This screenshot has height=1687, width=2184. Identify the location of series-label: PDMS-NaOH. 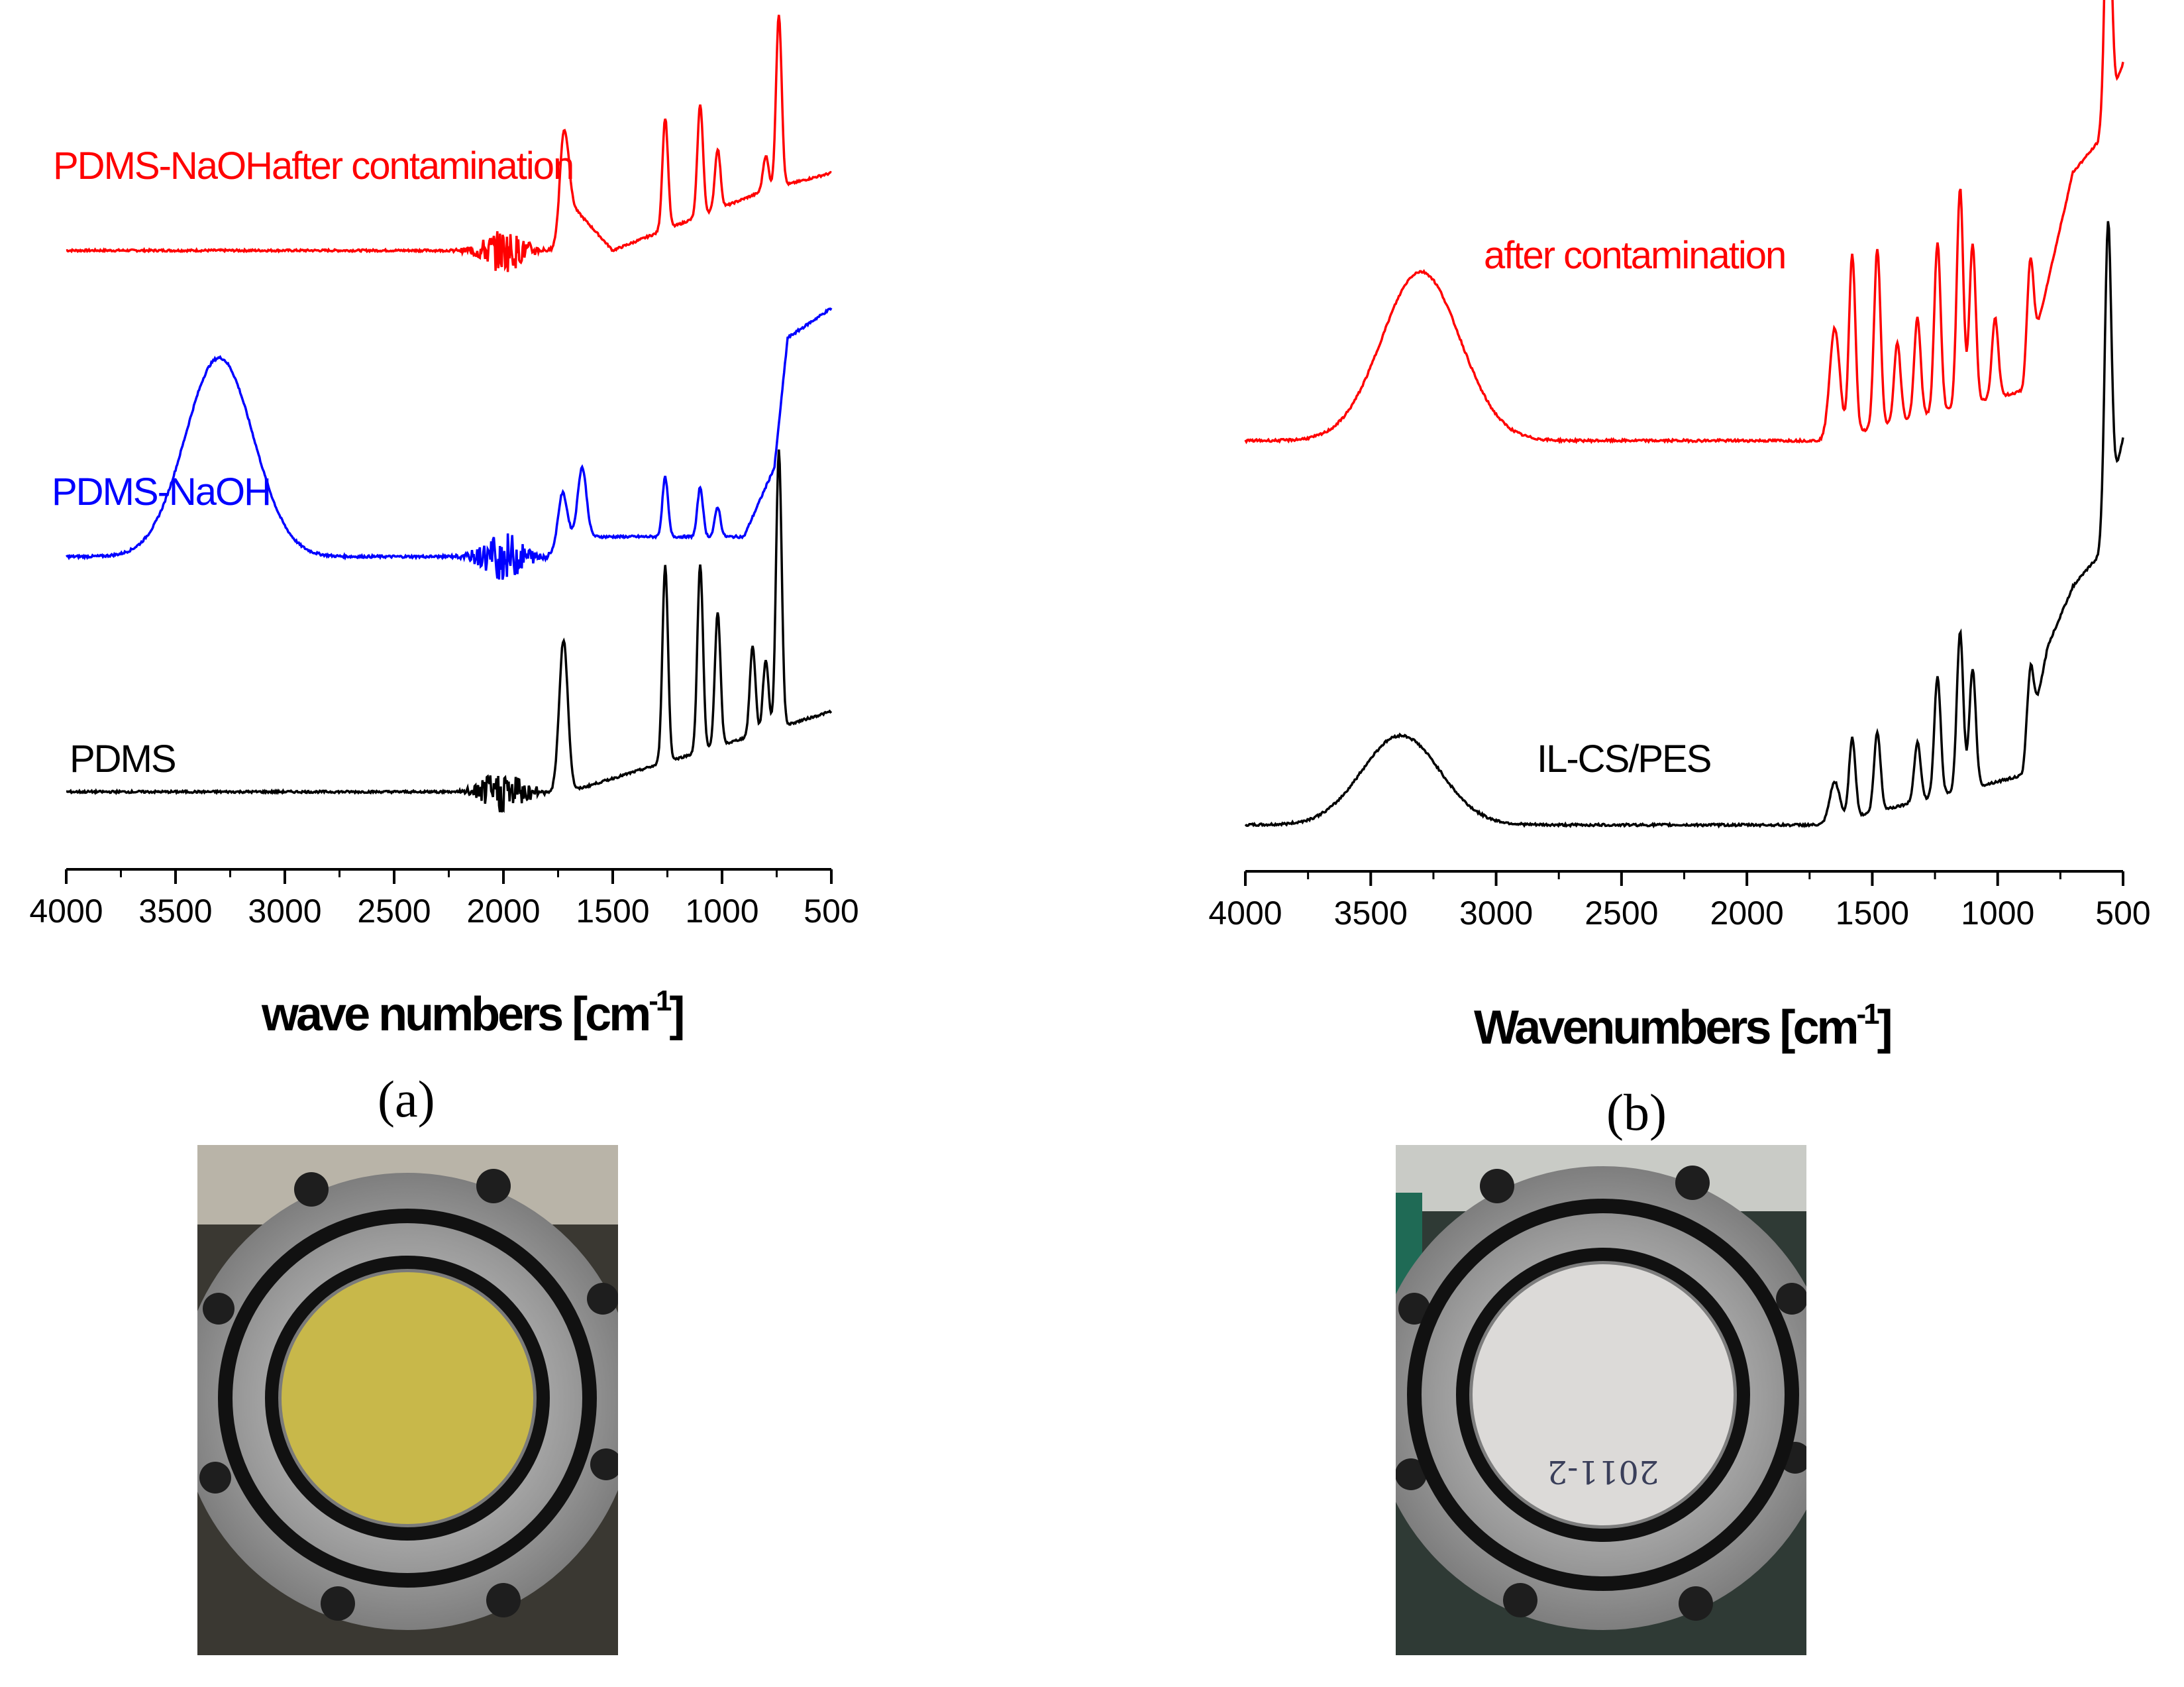
(161, 492).